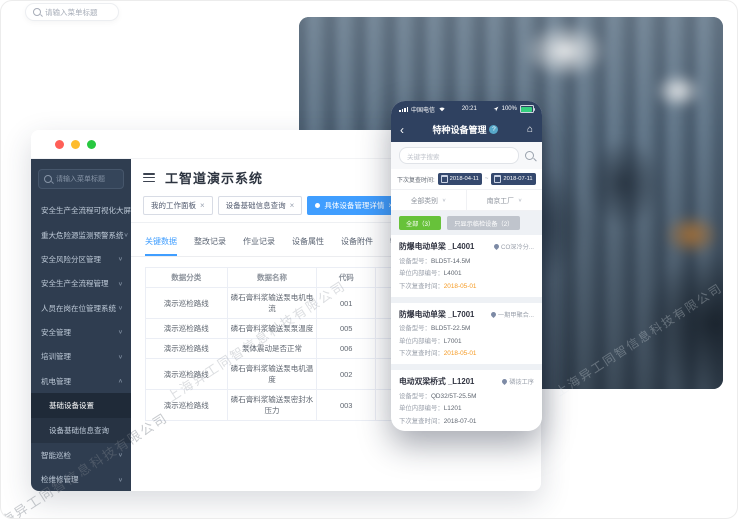 This screenshot has width=738, height=519. Describe the element at coordinates (460, 421) in the screenshot. I see `next-review-date: 2018-07-01` at that location.